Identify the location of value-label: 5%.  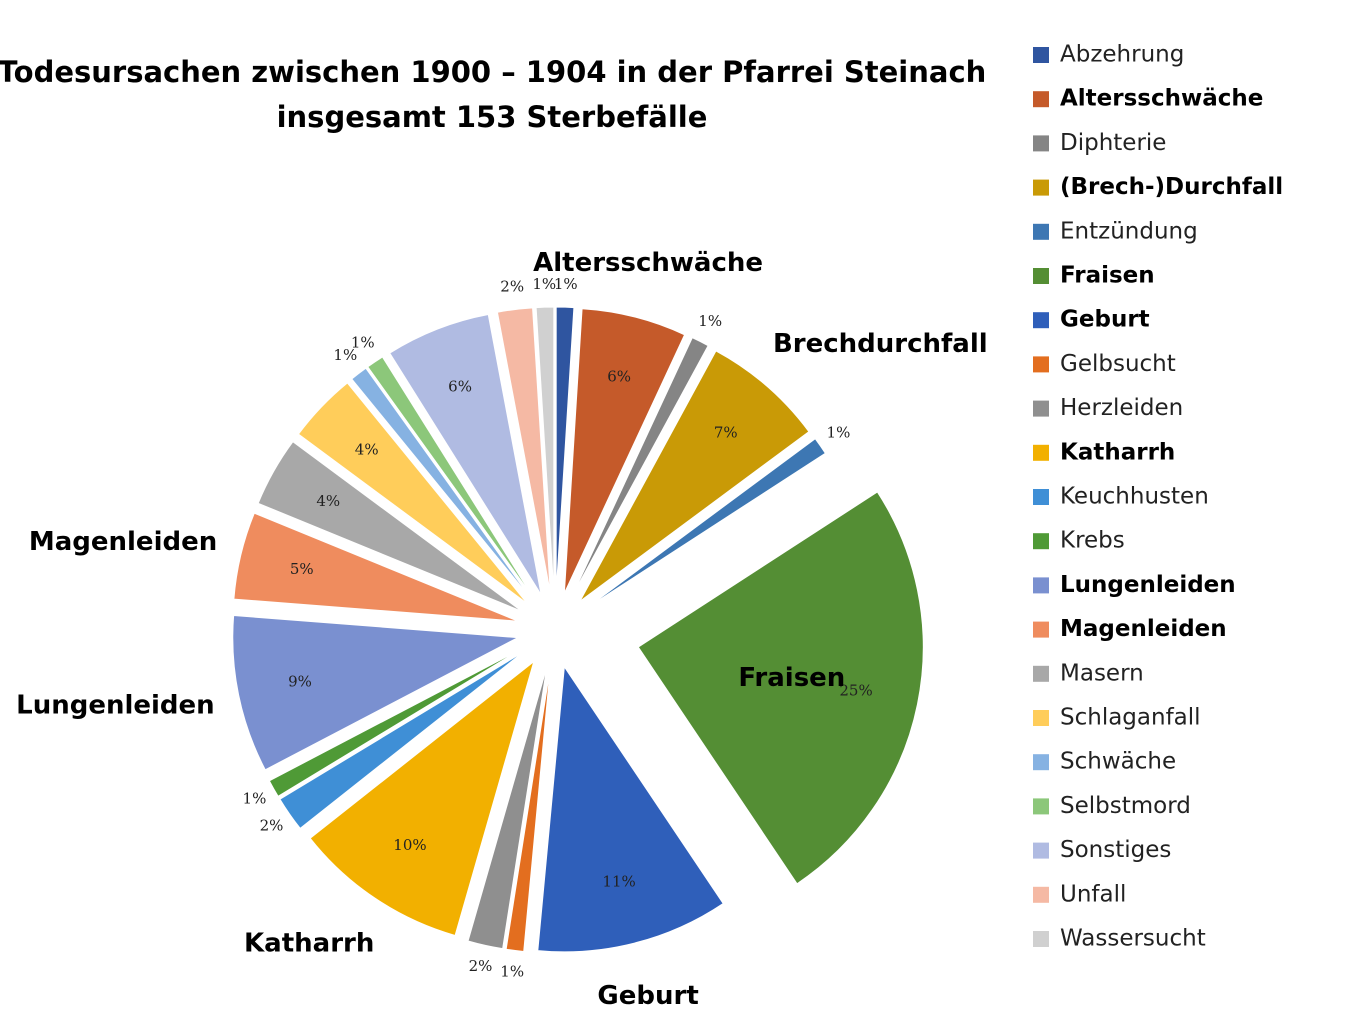
(302, 569).